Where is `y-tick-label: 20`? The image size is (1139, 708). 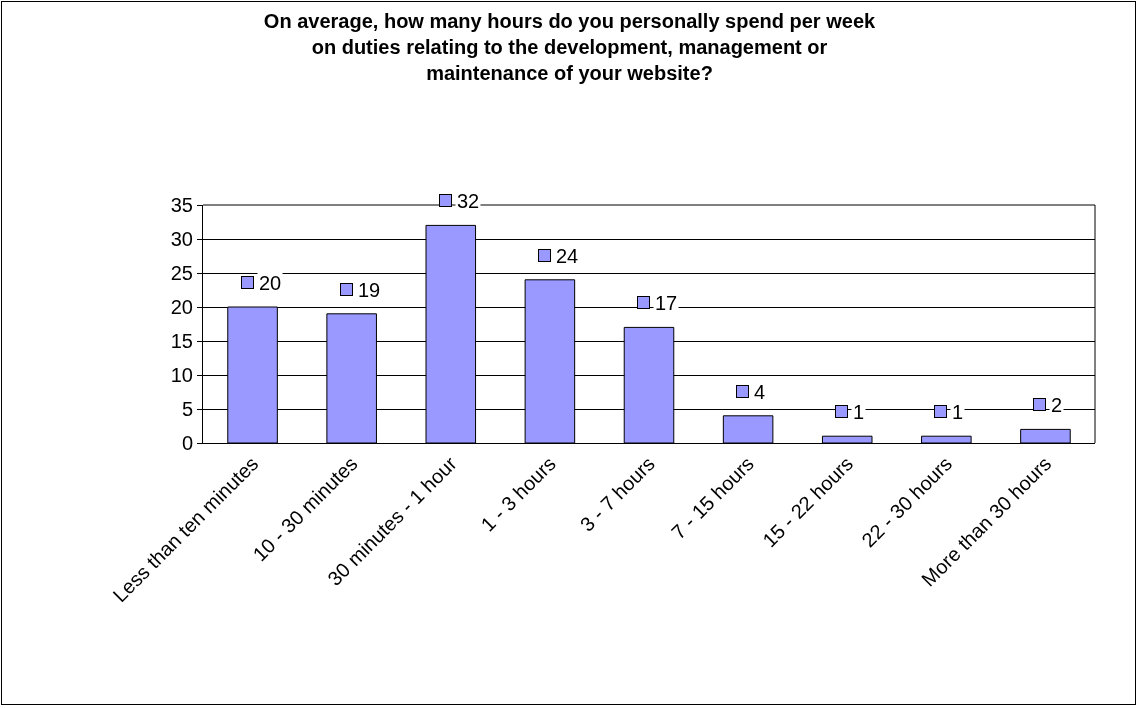
y-tick-label: 20 is located at coordinates (181, 307).